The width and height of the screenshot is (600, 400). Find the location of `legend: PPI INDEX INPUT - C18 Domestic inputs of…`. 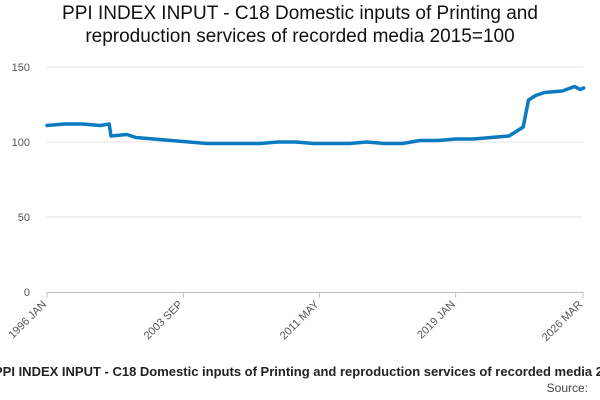

legend: PPI INDEX INPUT - C18 Domestic inputs of… is located at coordinates (300, 373).